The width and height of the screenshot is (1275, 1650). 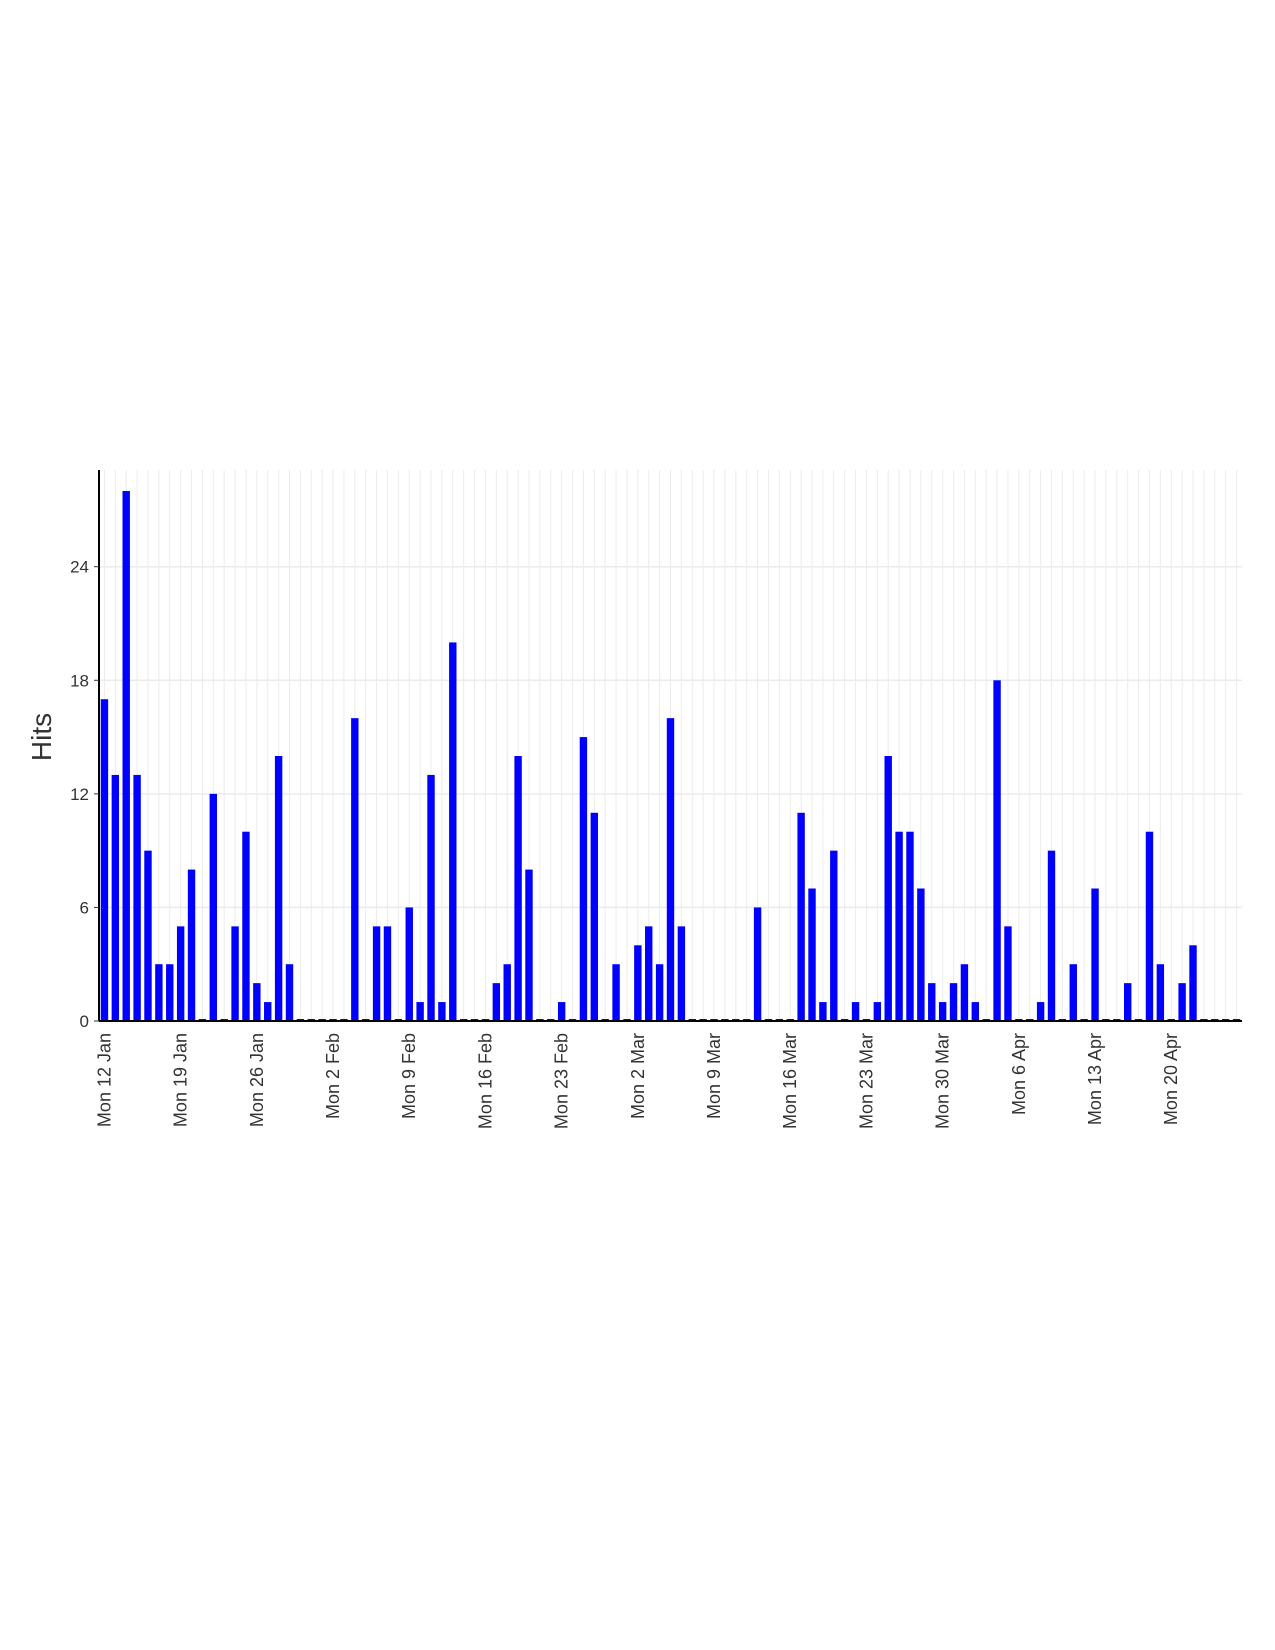 I want to click on y-tick-labels: 0 6 12 18 24, so click(x=84, y=794).